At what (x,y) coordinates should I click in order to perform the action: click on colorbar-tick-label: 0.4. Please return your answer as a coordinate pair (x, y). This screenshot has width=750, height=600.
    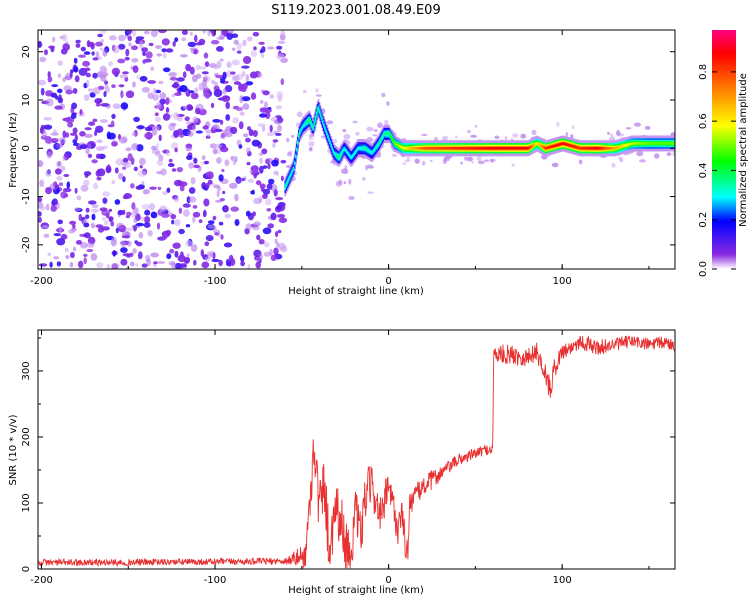
    Looking at the image, I should click on (703, 170).